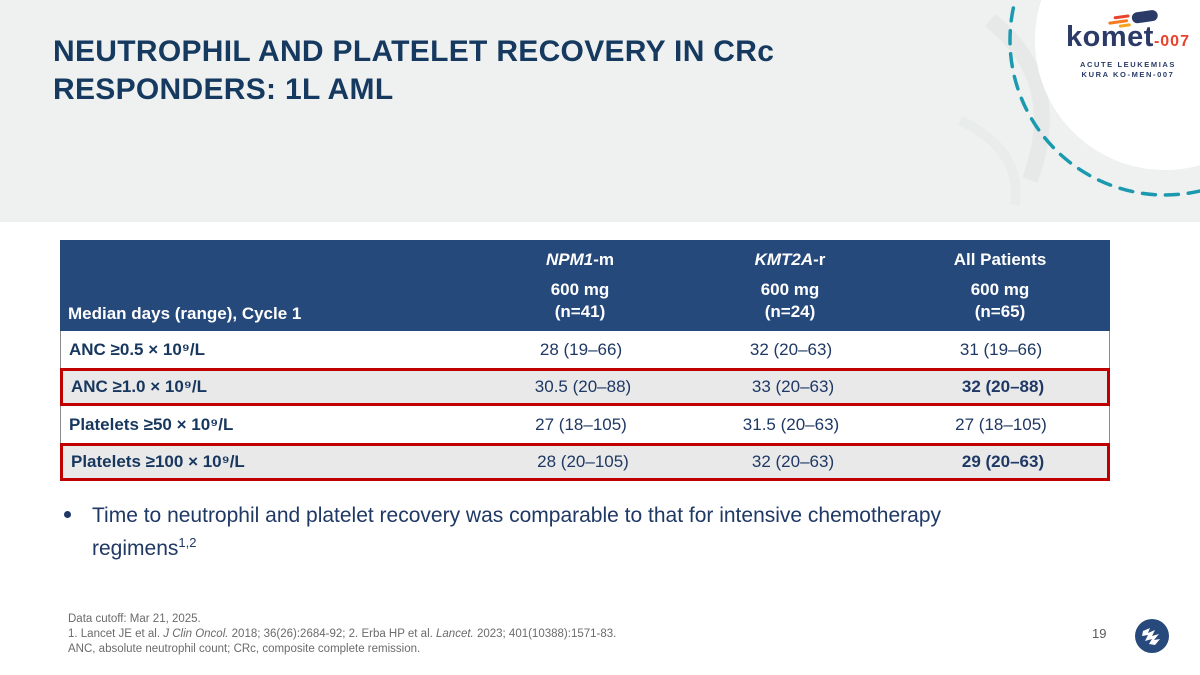 Image resolution: width=1200 pixels, height=675 pixels. I want to click on npm1-gene-suffix: -m, so click(603, 259).